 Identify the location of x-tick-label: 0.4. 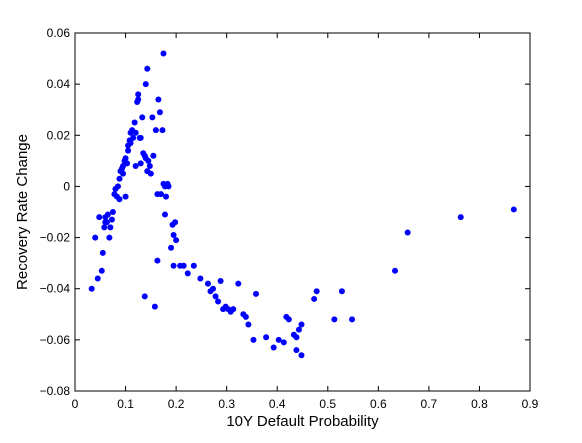
(277, 404).